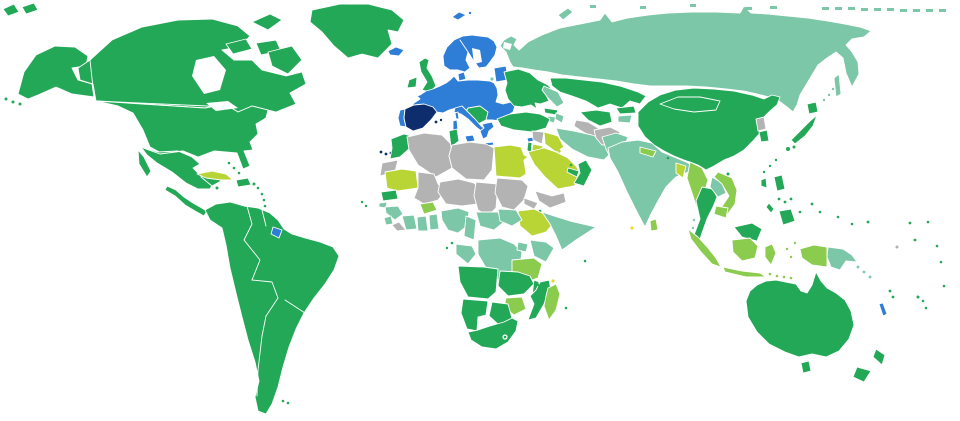 This screenshot has width=960, height=421. Describe the element at coordinates (745, 249) in the screenshot. I see `region-kalimantan` at that location.